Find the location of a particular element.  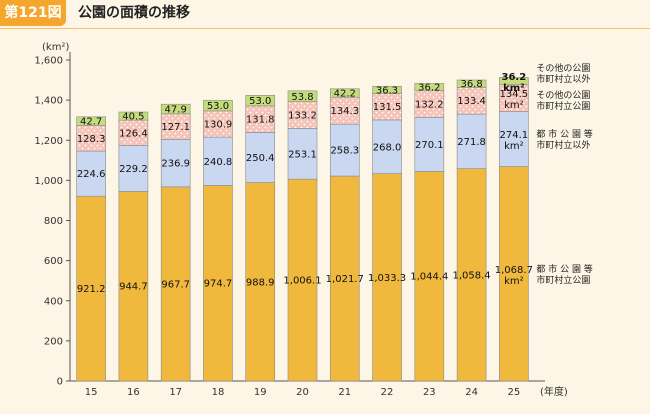

data-label: 36.3 is located at coordinates (387, 90).